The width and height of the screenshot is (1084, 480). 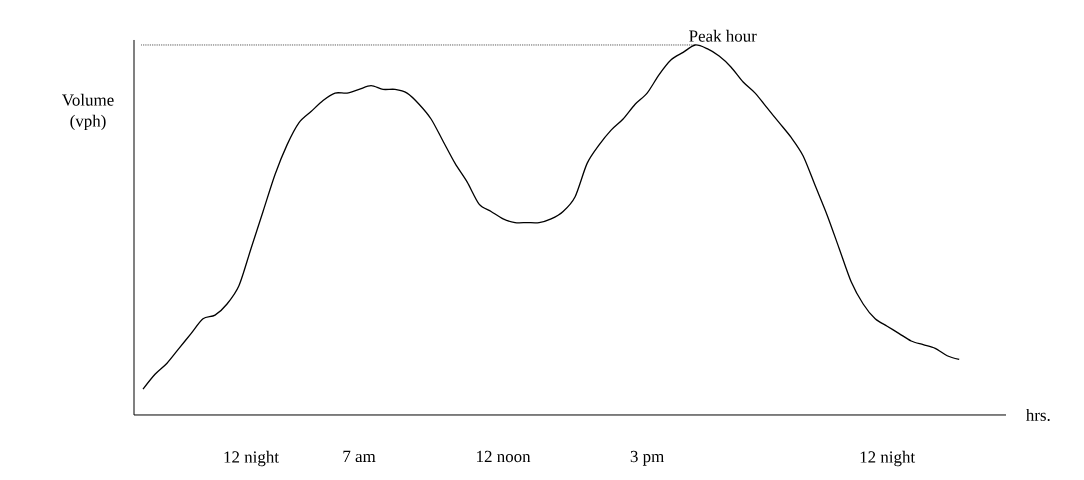 What do you see at coordinates (88, 112) in the screenshot?
I see `y-axis-title: Volume (vph)` at bounding box center [88, 112].